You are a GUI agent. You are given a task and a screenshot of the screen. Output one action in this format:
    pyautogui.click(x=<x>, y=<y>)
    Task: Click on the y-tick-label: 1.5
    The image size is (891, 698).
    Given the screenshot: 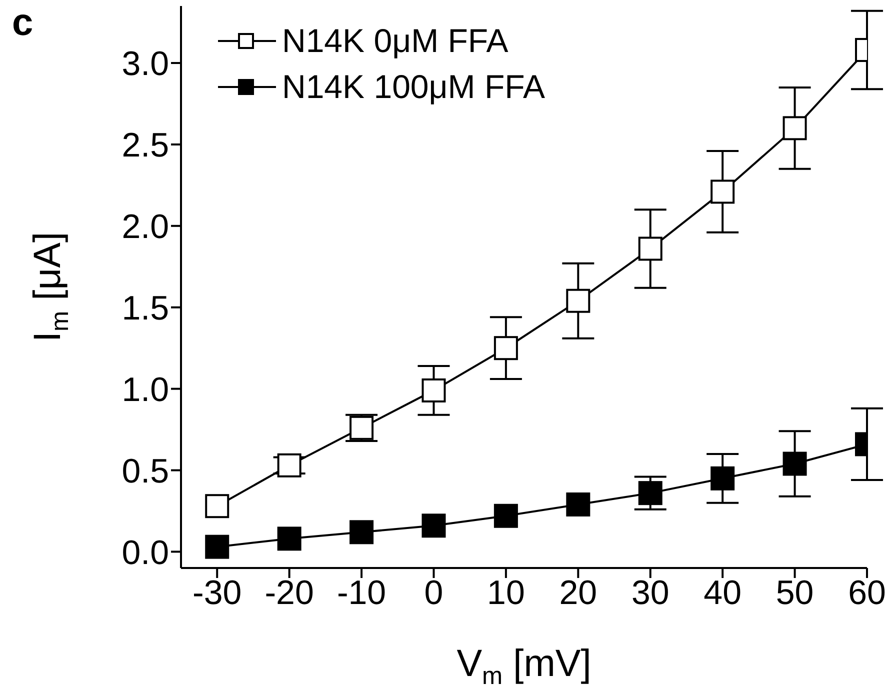 What is the action you would take?
    pyautogui.click(x=145, y=308)
    